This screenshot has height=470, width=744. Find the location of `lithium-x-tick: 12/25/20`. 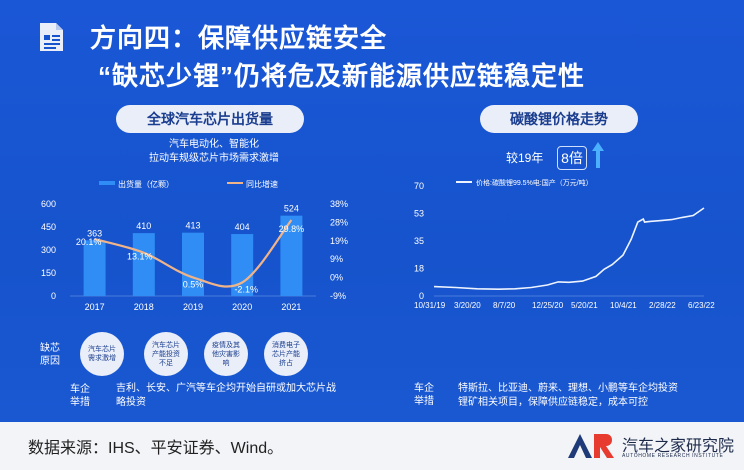

lithium-x-tick: 12/25/20 is located at coordinates (548, 305).